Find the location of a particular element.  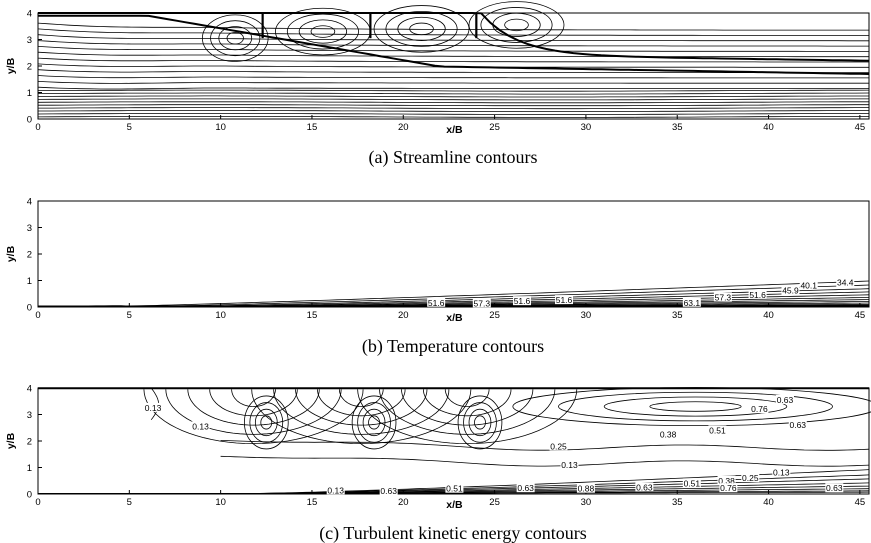

y-axis-ticks: 0 1 2 3 4 is located at coordinates (34, 442).